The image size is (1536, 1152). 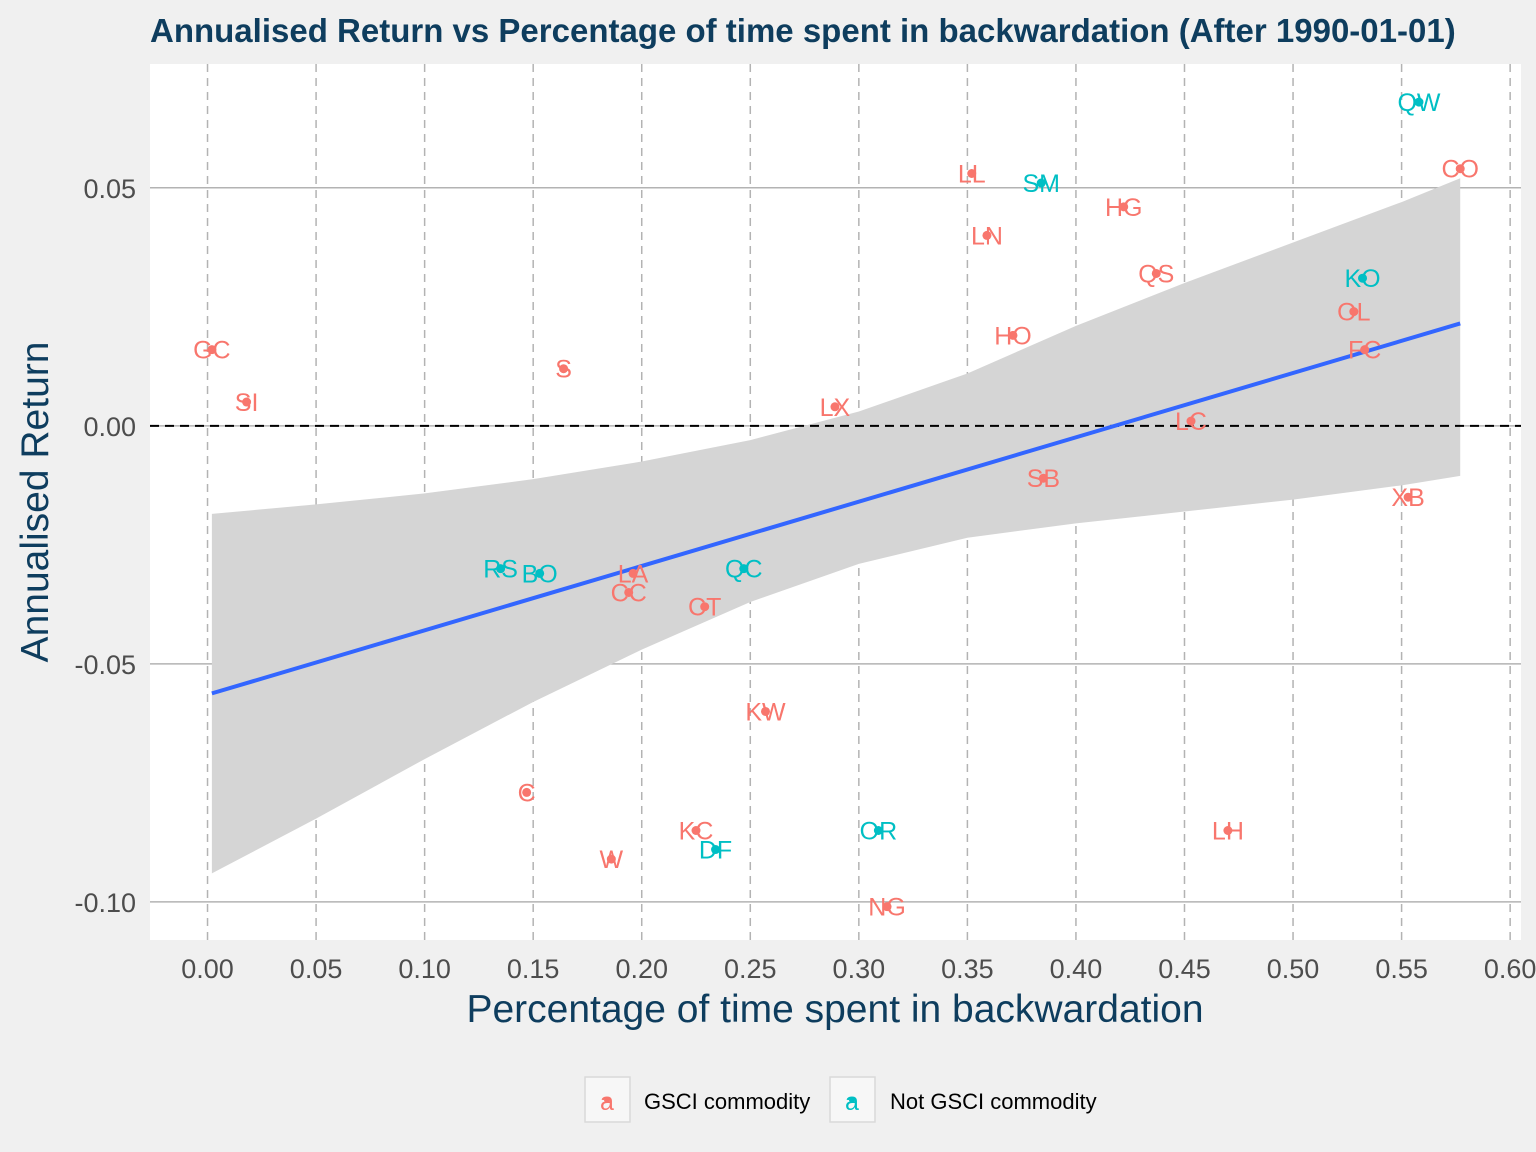 I want to click on x-tick-label: 0.45, so click(x=1184, y=969).